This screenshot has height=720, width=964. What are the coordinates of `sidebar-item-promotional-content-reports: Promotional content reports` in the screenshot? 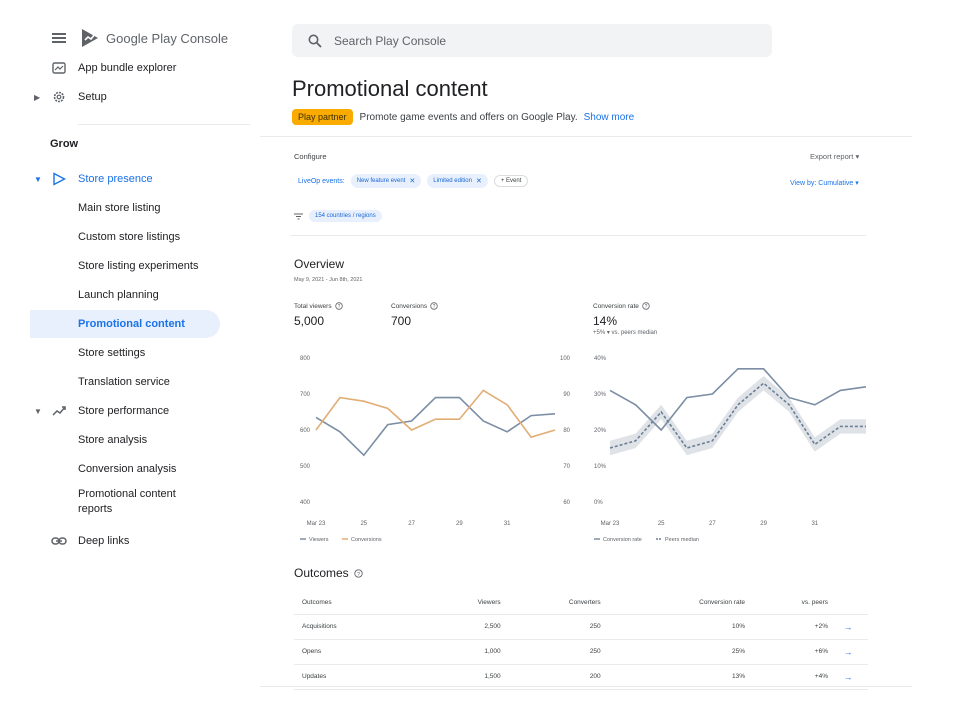 It's located at (156, 502).